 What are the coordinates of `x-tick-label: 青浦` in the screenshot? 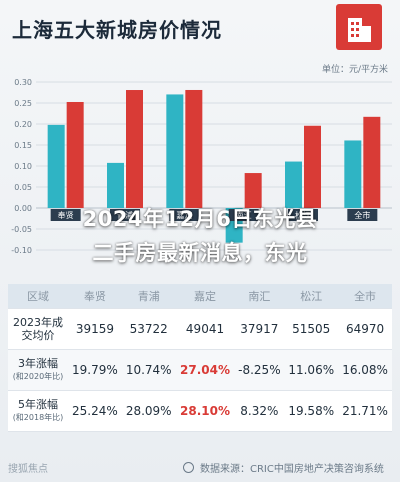 It's located at (125, 215).